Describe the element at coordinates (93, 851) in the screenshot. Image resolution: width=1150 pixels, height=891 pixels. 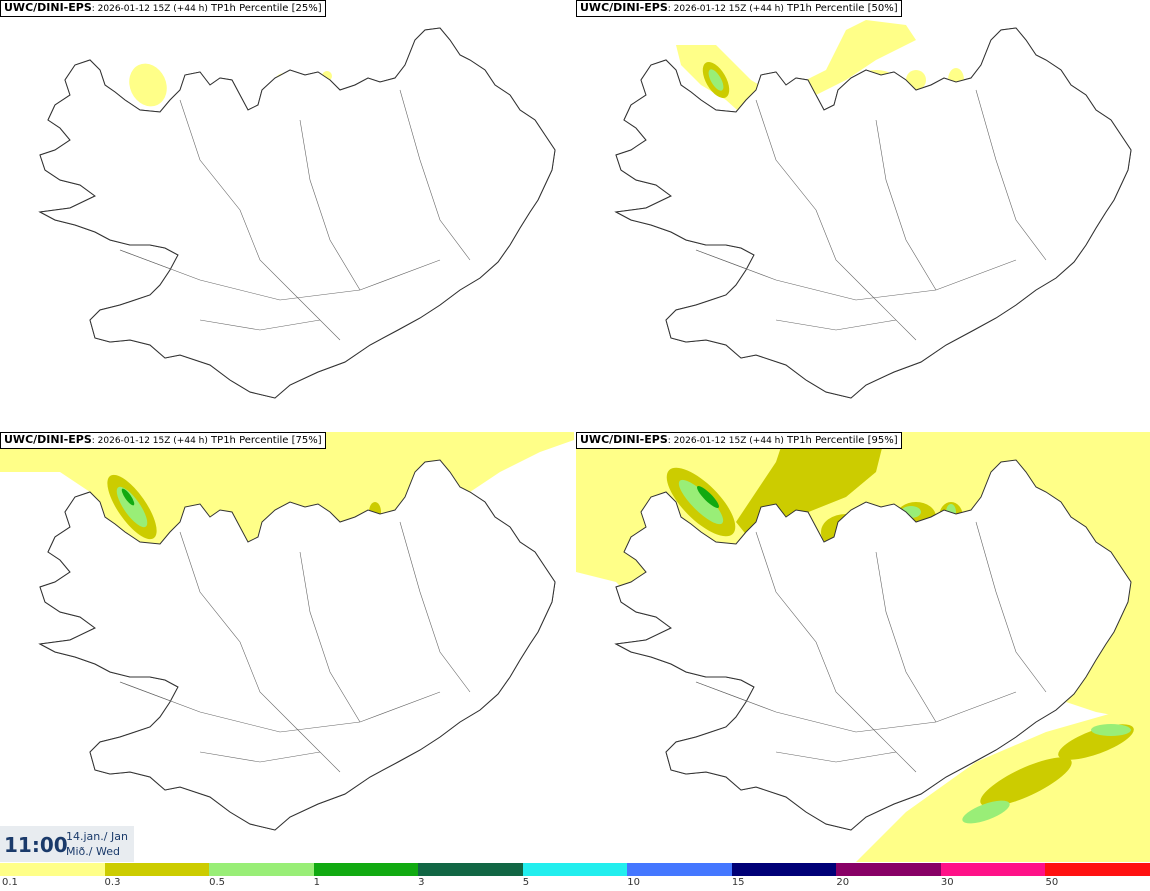
I see `valid-weekday: Mið./ Wed` at that location.